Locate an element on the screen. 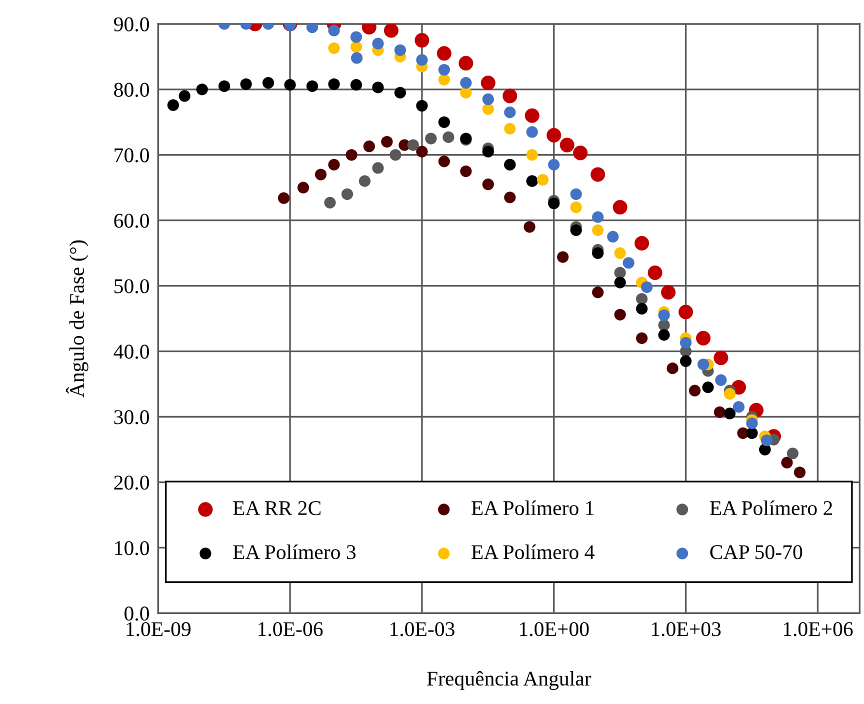  y-tick-label: 0.0 is located at coordinates (136, 613).